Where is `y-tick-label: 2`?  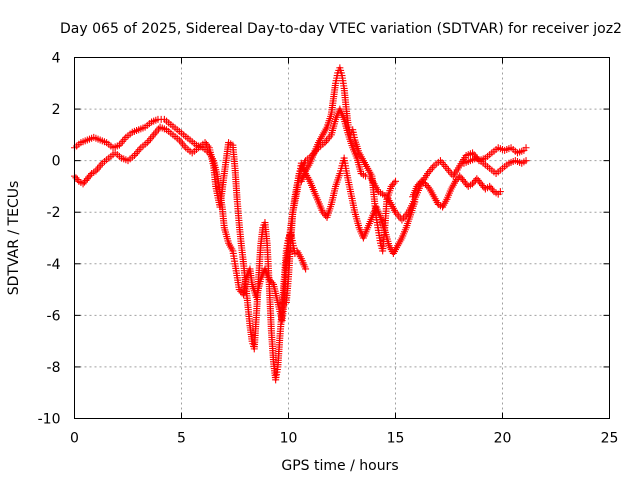 y-tick-label: 2 is located at coordinates (56, 110).